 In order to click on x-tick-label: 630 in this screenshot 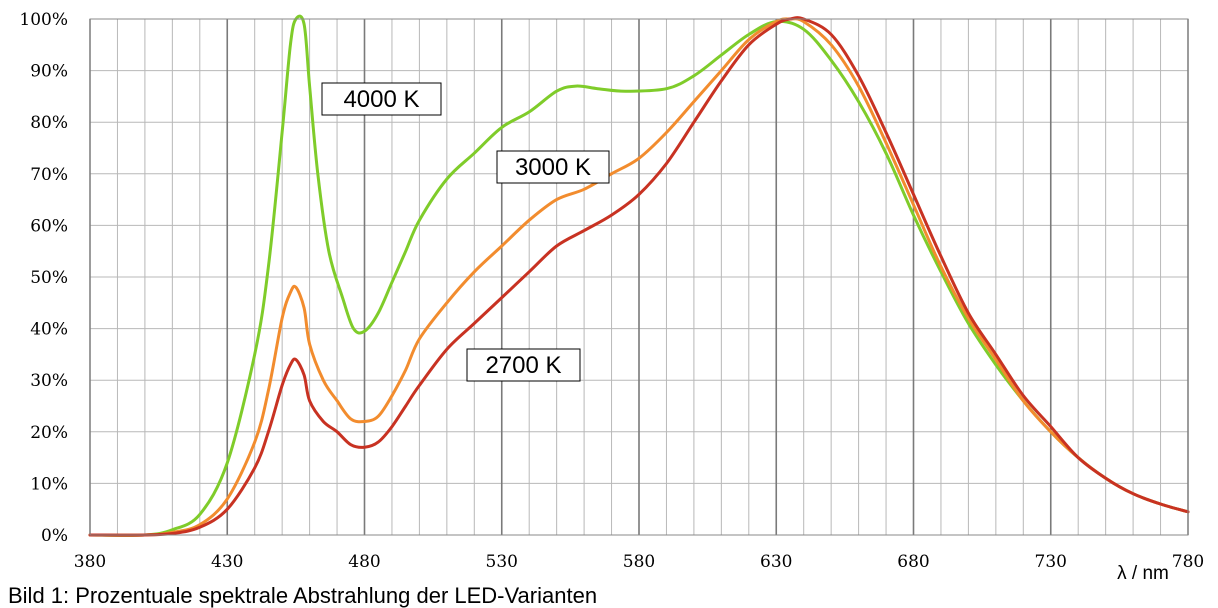, I will do `click(776, 562)`.